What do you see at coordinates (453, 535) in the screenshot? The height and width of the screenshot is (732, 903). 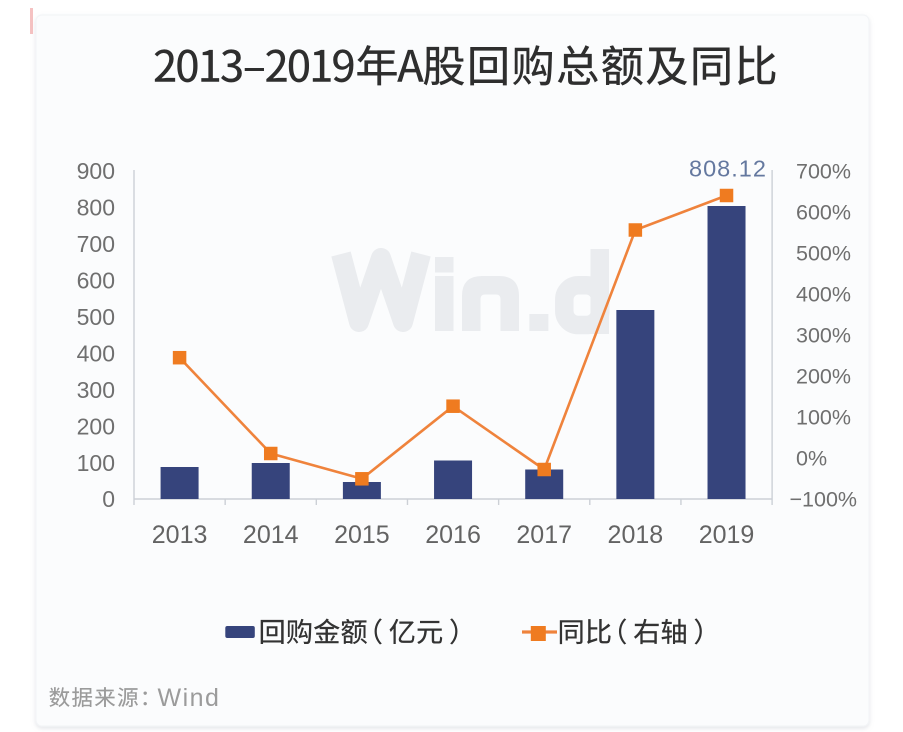 I see `svg-text: 2016` at bounding box center [453, 535].